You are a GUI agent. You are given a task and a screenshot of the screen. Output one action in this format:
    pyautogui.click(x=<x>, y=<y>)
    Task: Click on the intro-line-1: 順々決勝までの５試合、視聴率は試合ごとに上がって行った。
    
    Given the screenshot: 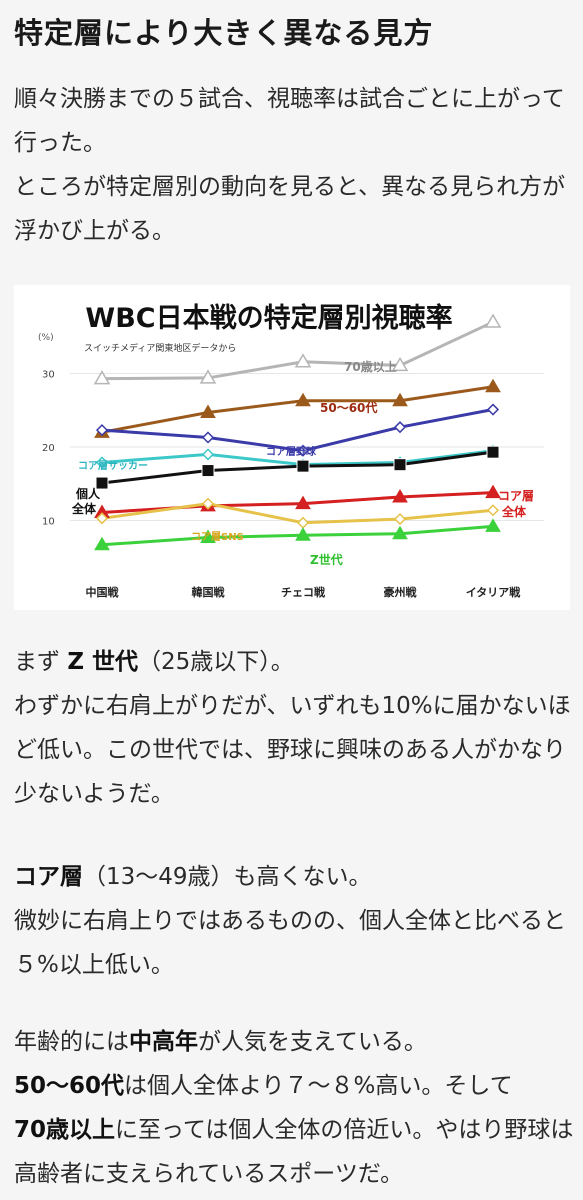 What is the action you would take?
    pyautogui.click(x=289, y=121)
    